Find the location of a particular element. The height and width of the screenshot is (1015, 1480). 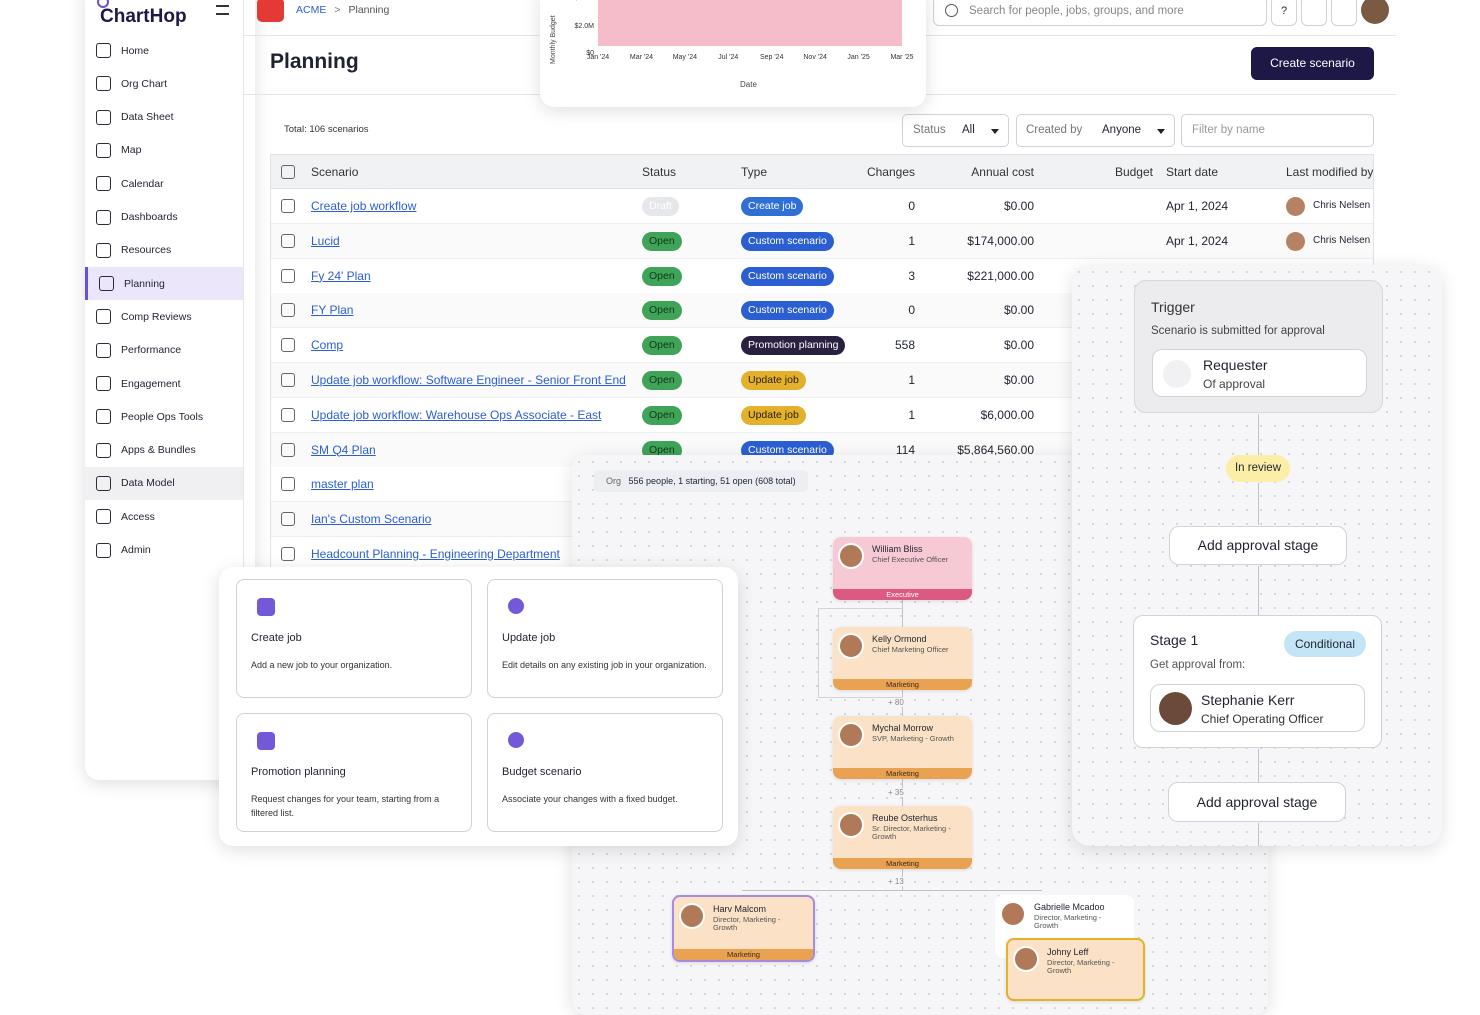

node-name: William Bliss is located at coordinates (897, 549).